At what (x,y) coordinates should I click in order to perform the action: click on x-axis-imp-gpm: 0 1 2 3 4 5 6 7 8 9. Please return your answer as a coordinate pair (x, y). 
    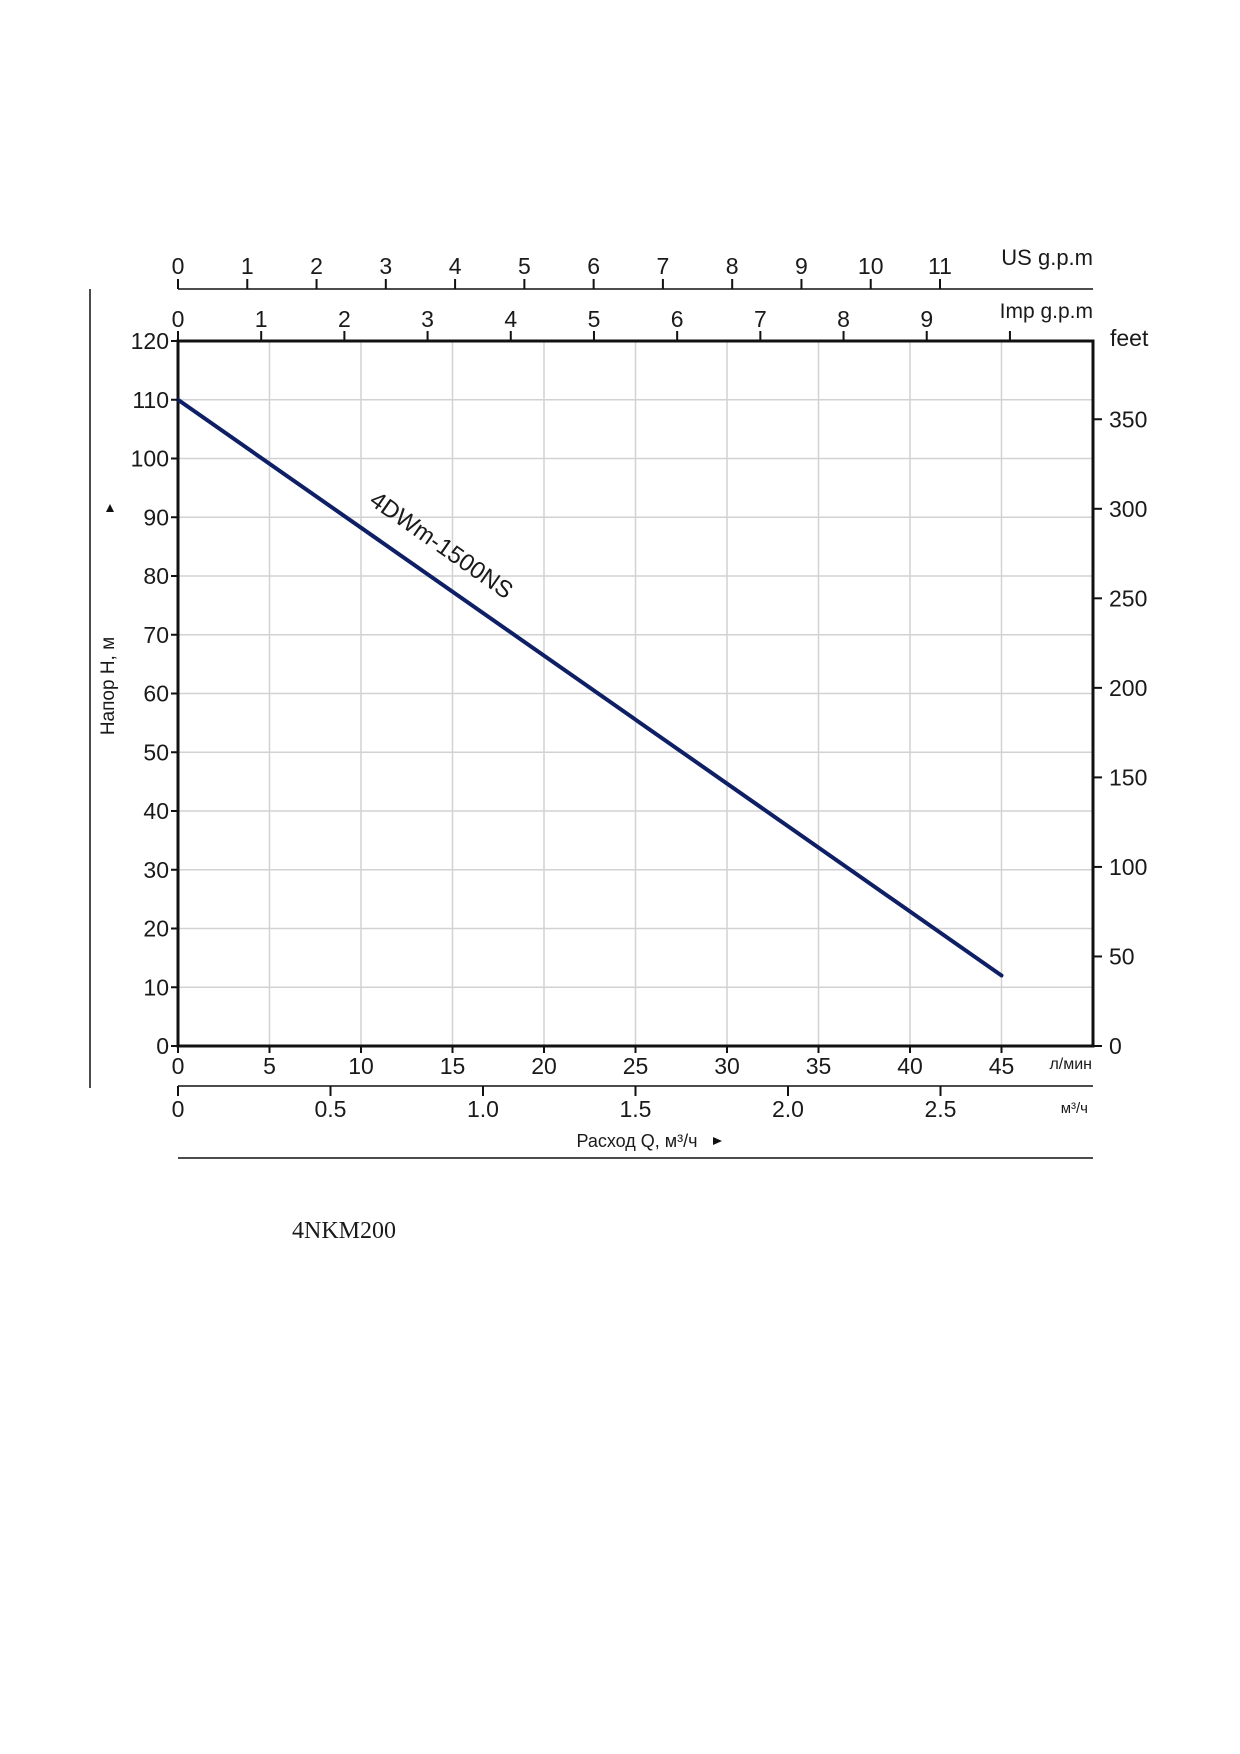
    Looking at the image, I should click on (591, 323).